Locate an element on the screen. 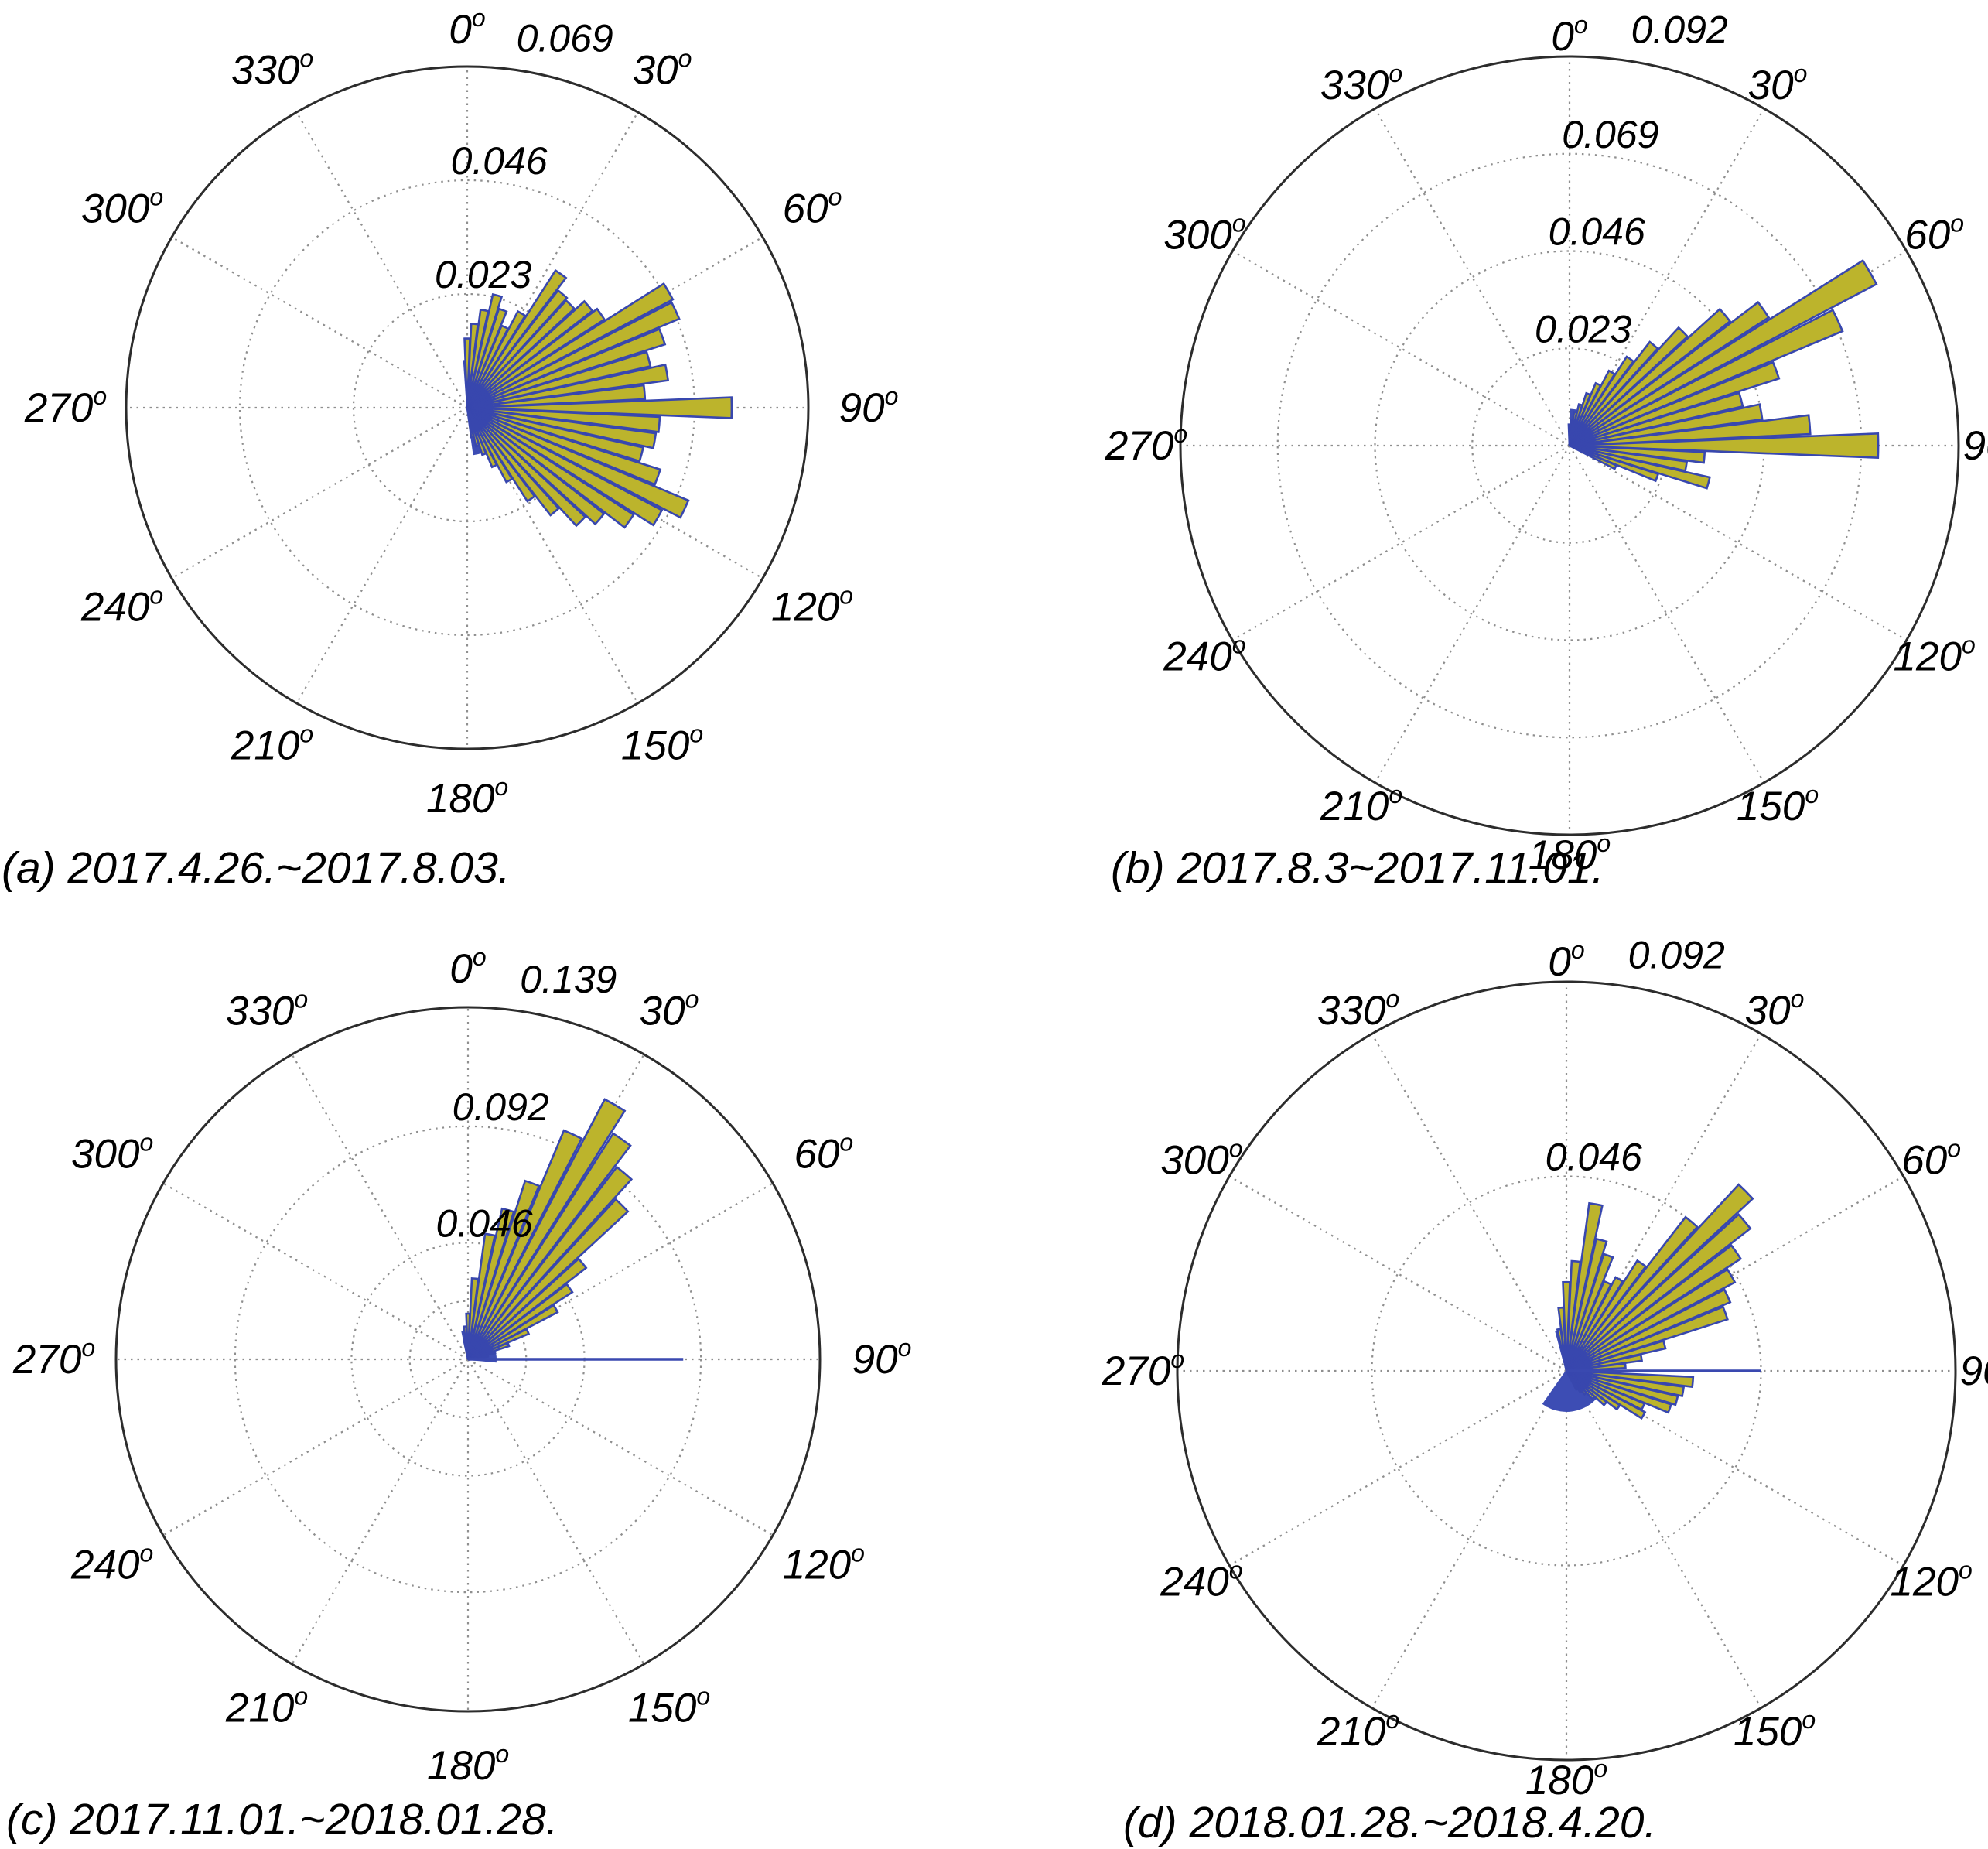  radial-tick-label: 0.092 is located at coordinates (501, 1107).